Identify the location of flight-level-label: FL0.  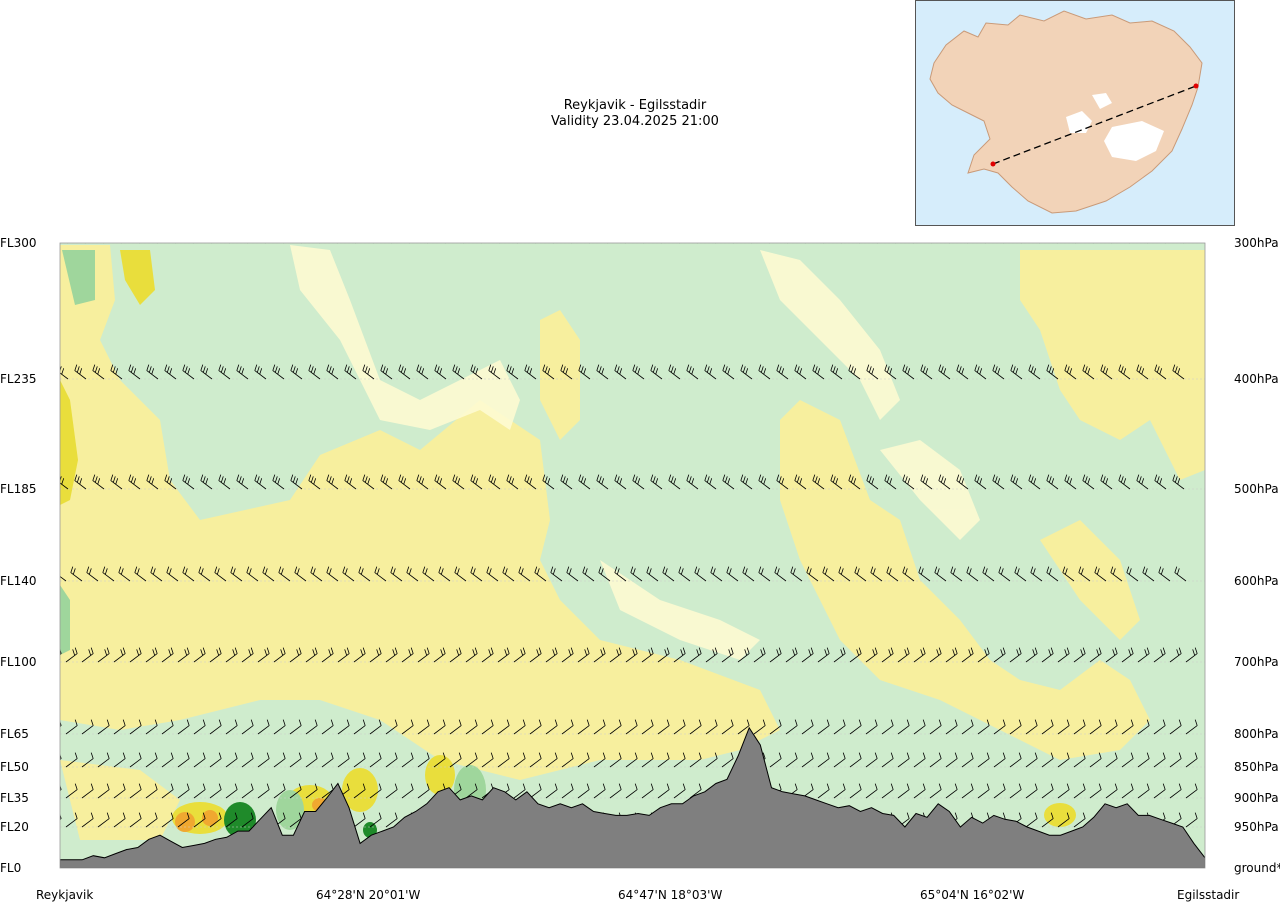
(11, 868).